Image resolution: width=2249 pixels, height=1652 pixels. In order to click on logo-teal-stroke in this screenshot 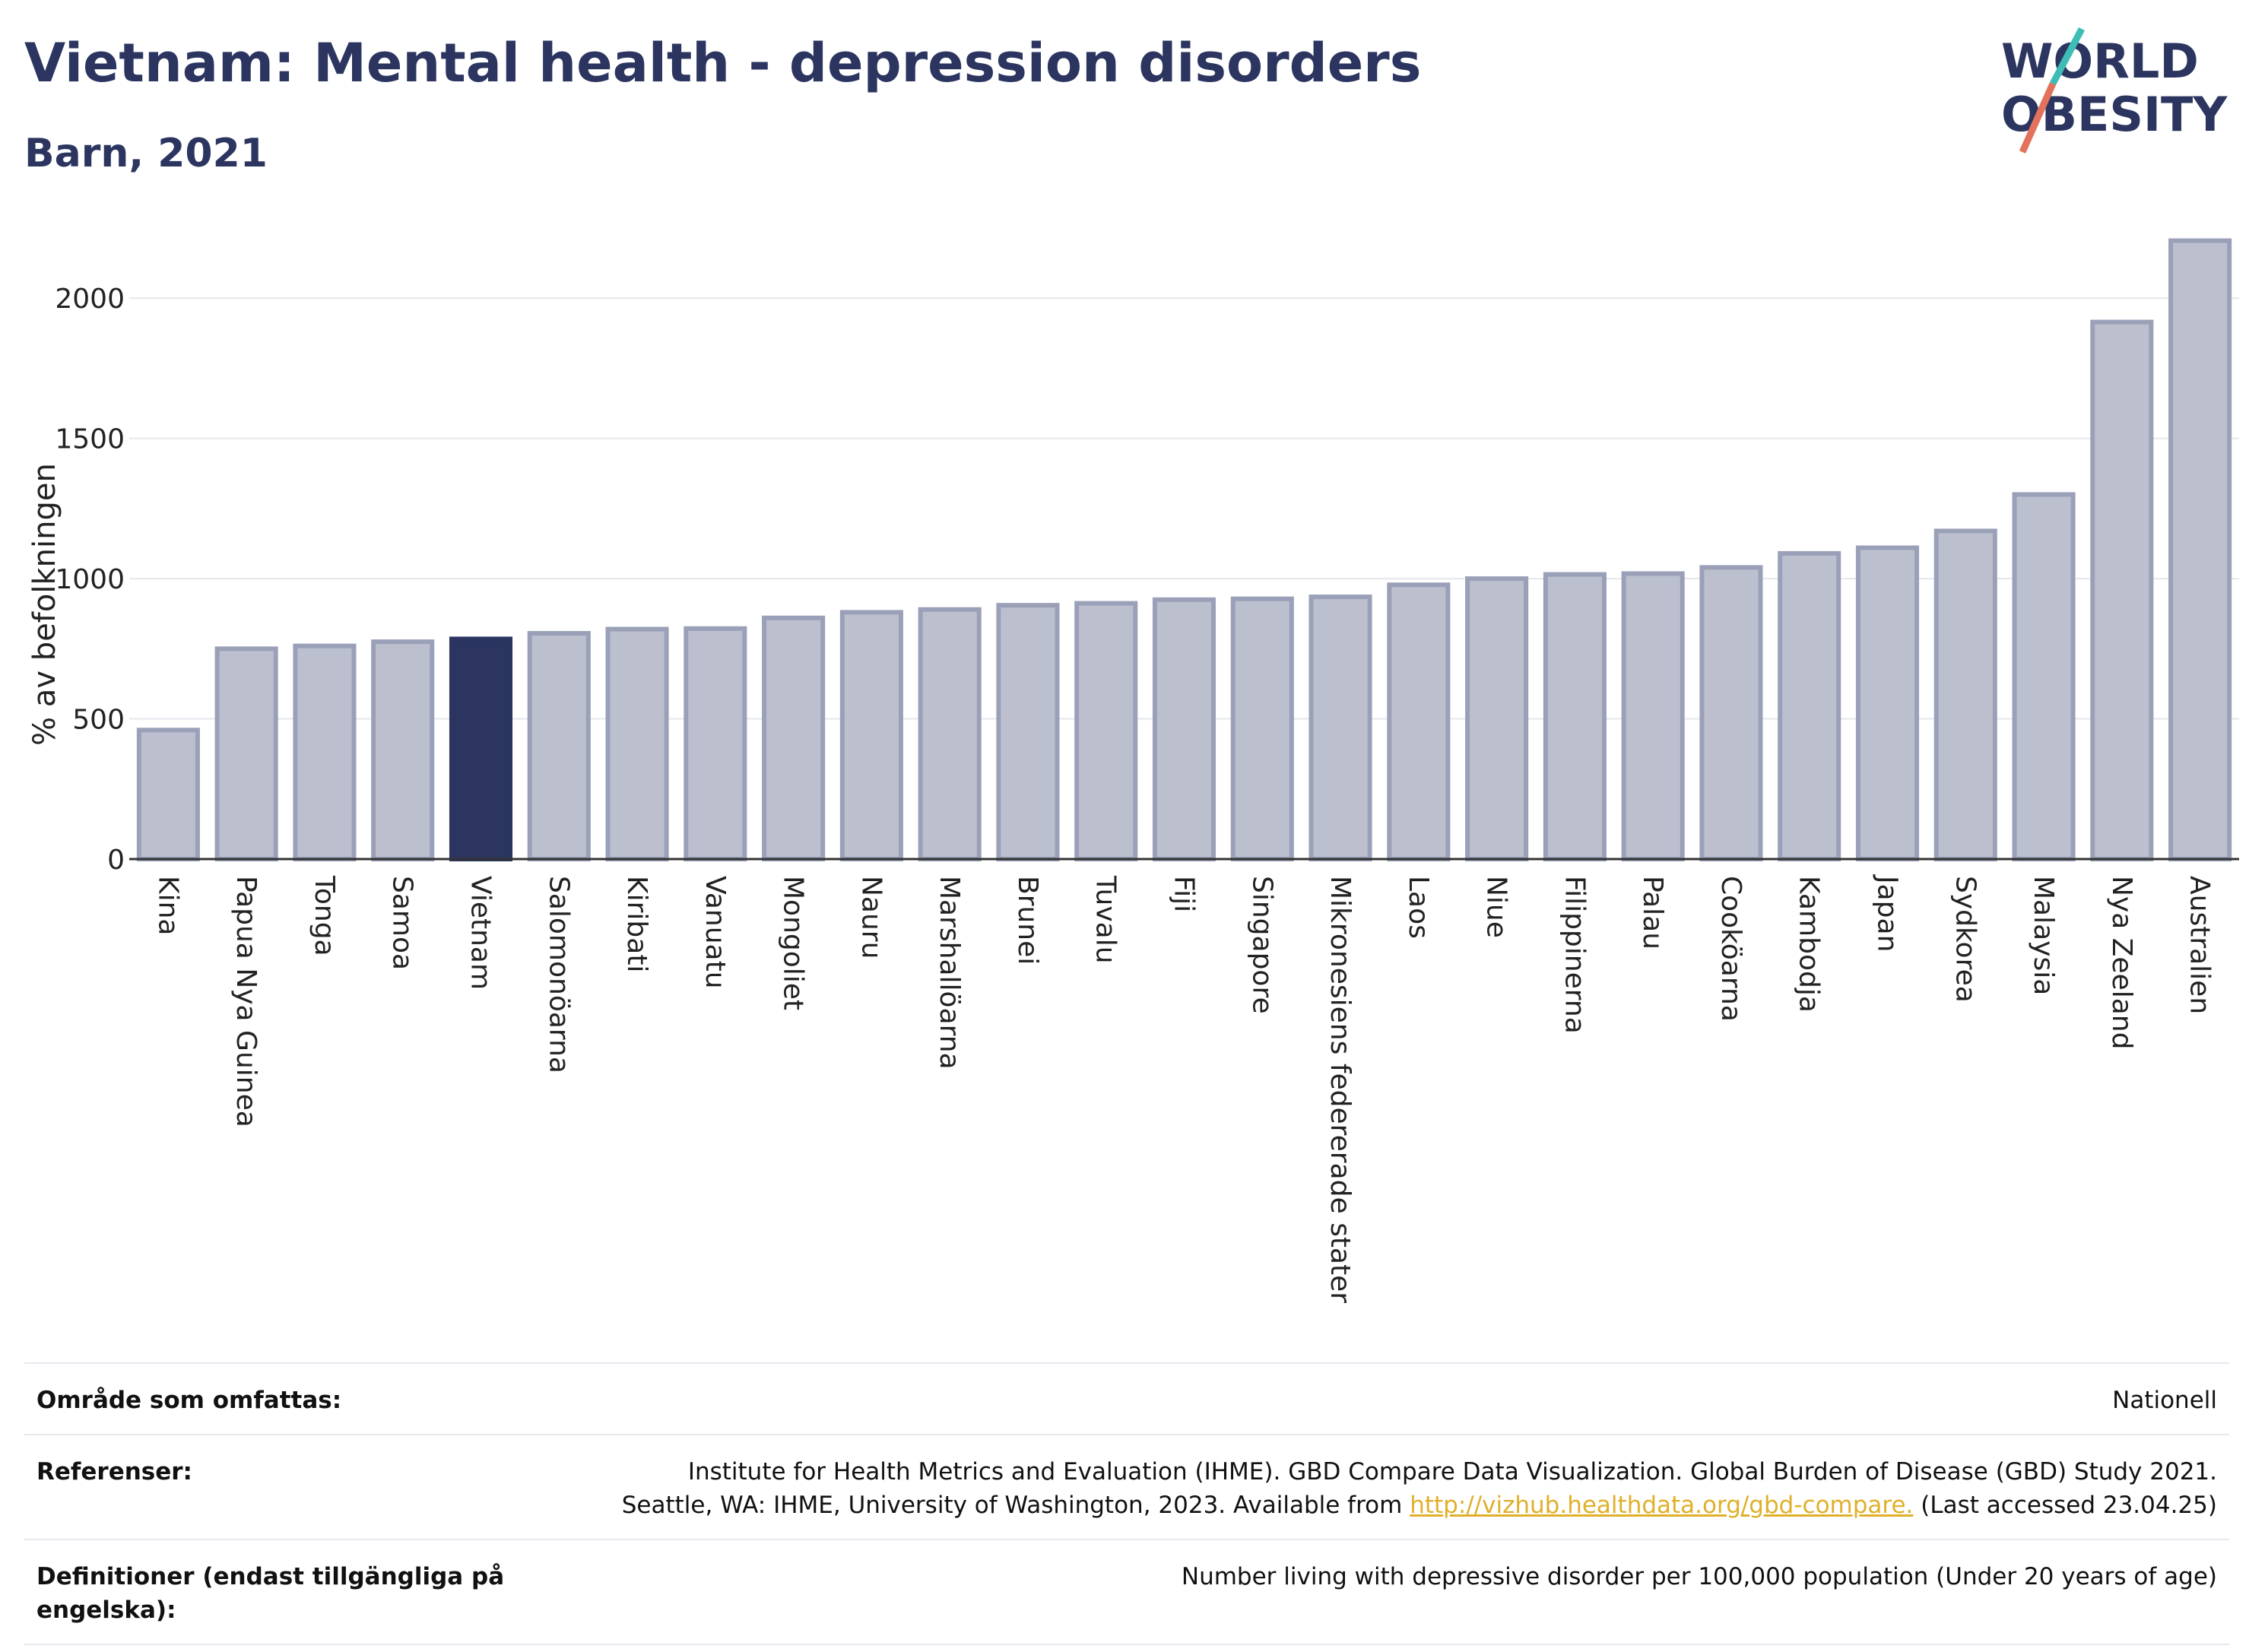, I will do `click(2067, 56)`.